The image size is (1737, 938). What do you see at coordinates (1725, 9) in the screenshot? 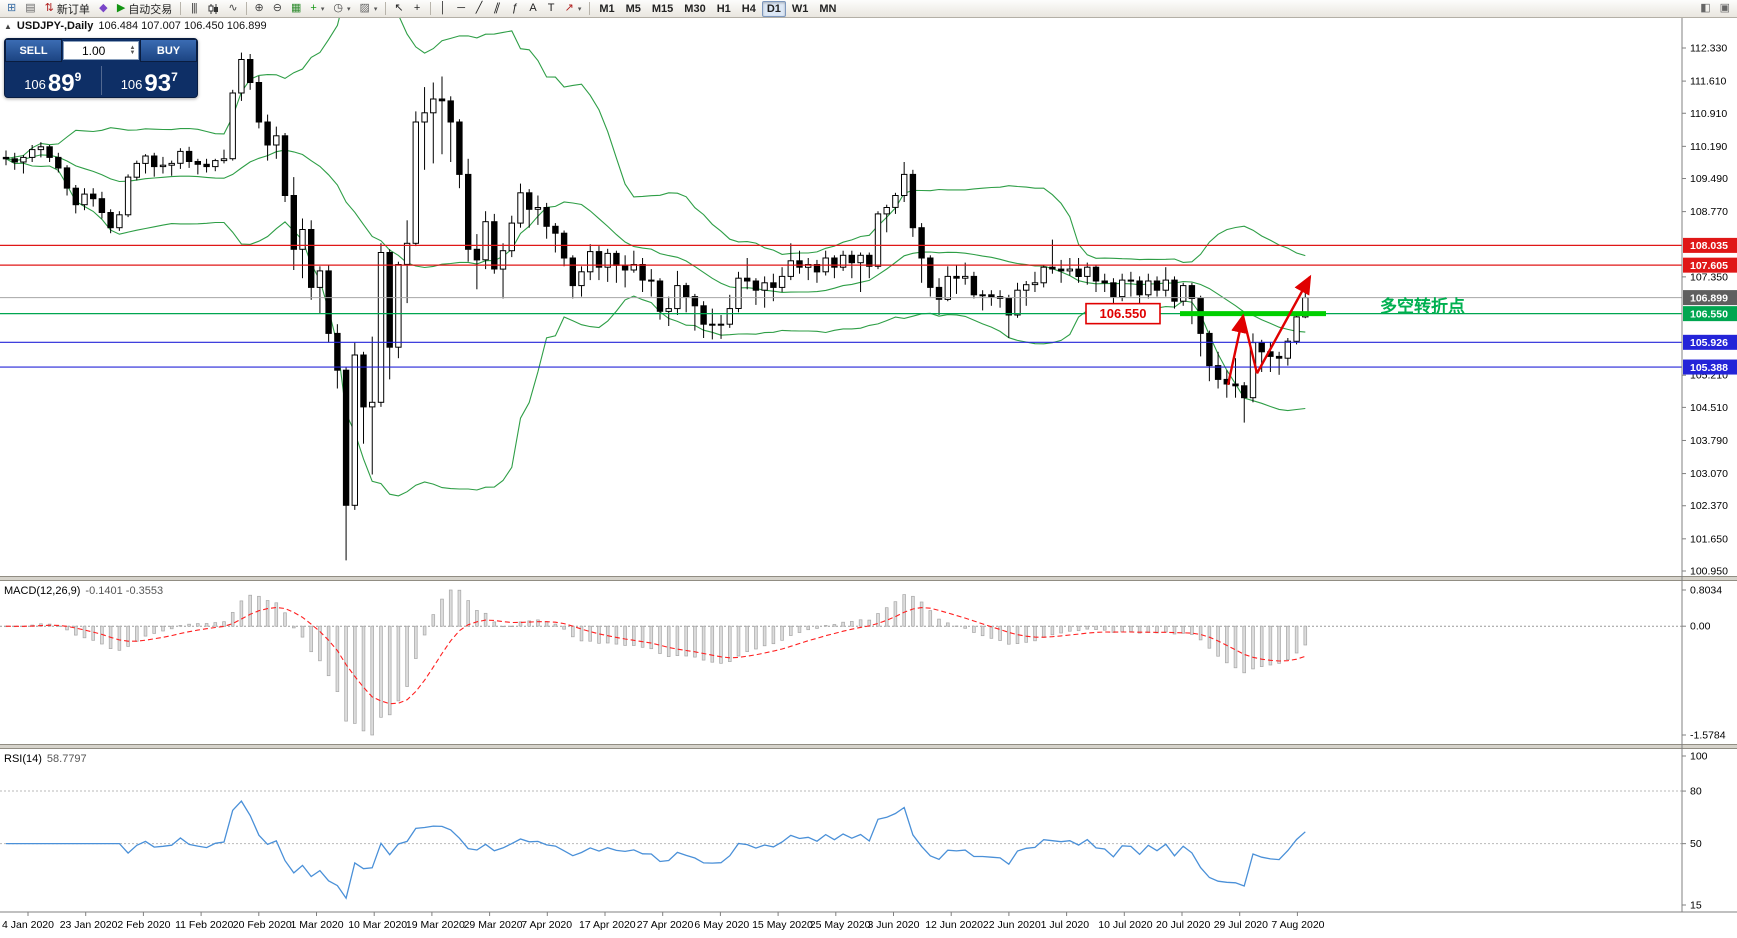
I see `dock-button: ▣` at bounding box center [1725, 9].